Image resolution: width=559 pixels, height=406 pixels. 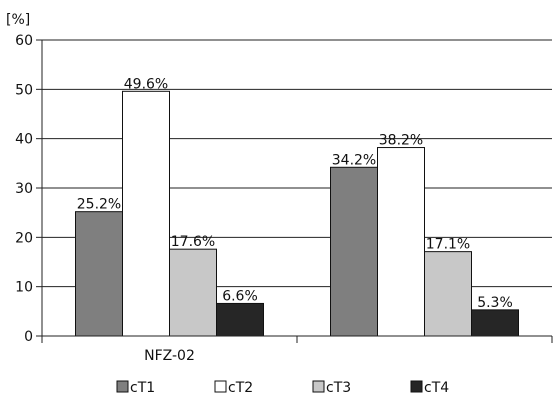 I want to click on y-tick-label: 30, so click(x=24, y=189).